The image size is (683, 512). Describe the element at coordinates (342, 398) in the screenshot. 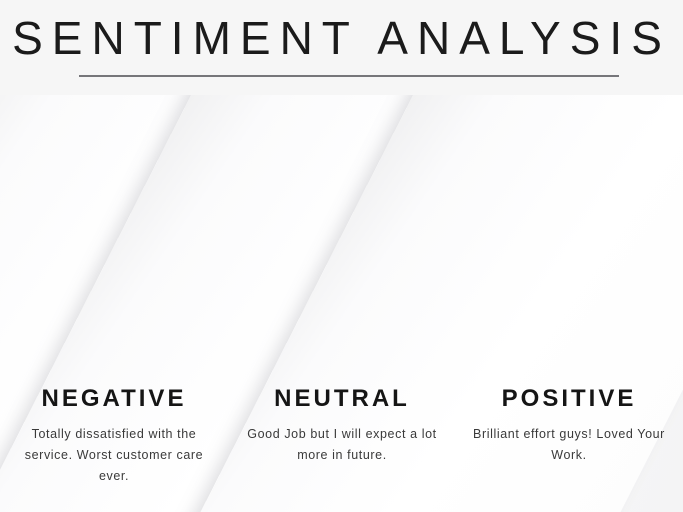

I see `caption-title-neutral: NEUTRAL` at that location.